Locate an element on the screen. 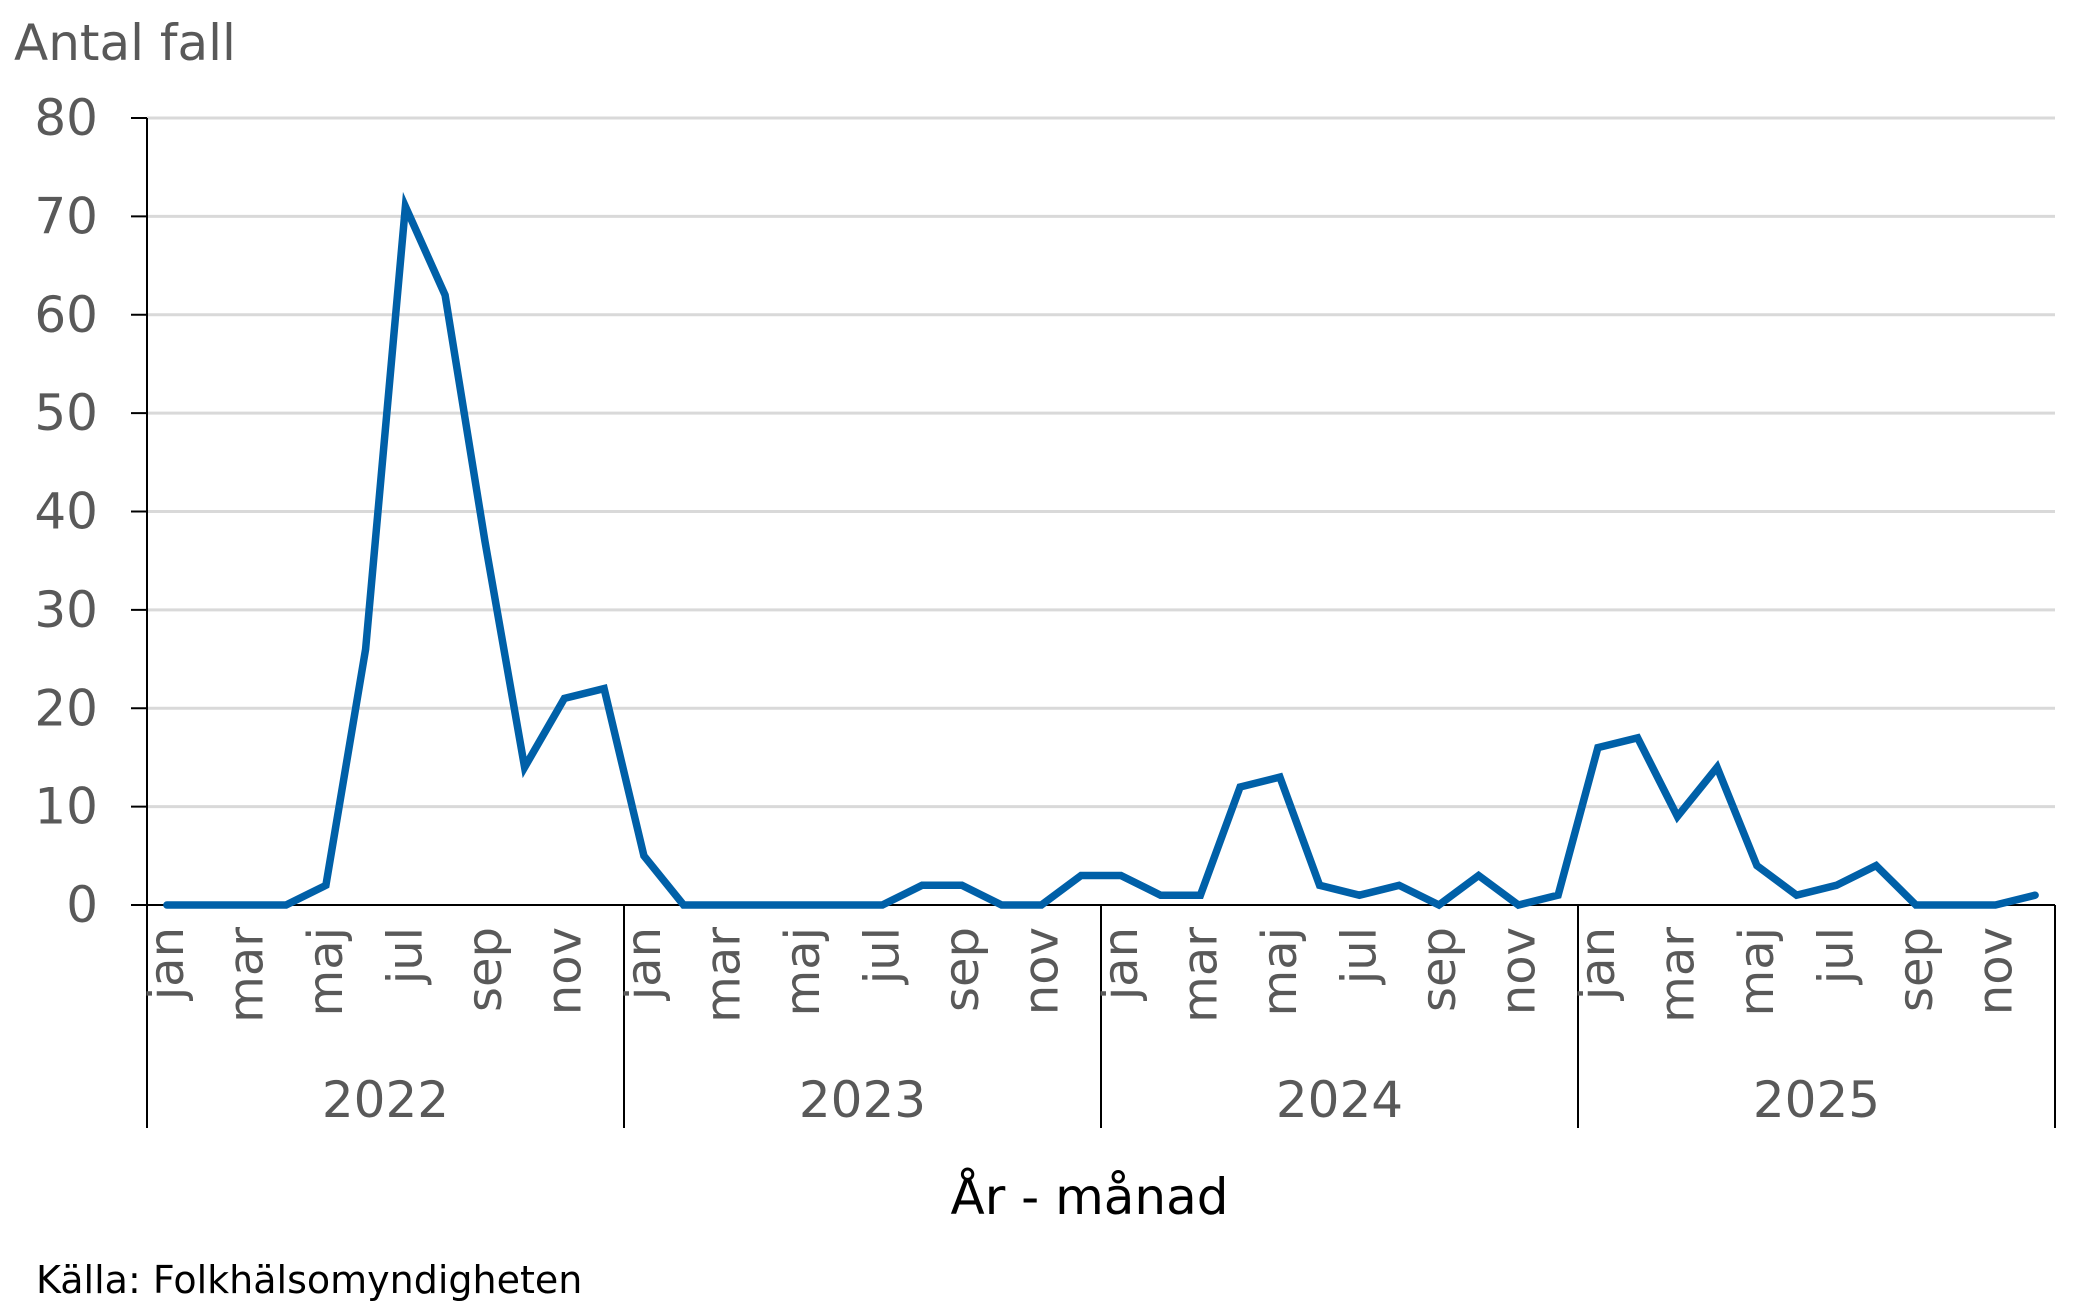  y-tick-label: 70 is located at coordinates (66, 216).